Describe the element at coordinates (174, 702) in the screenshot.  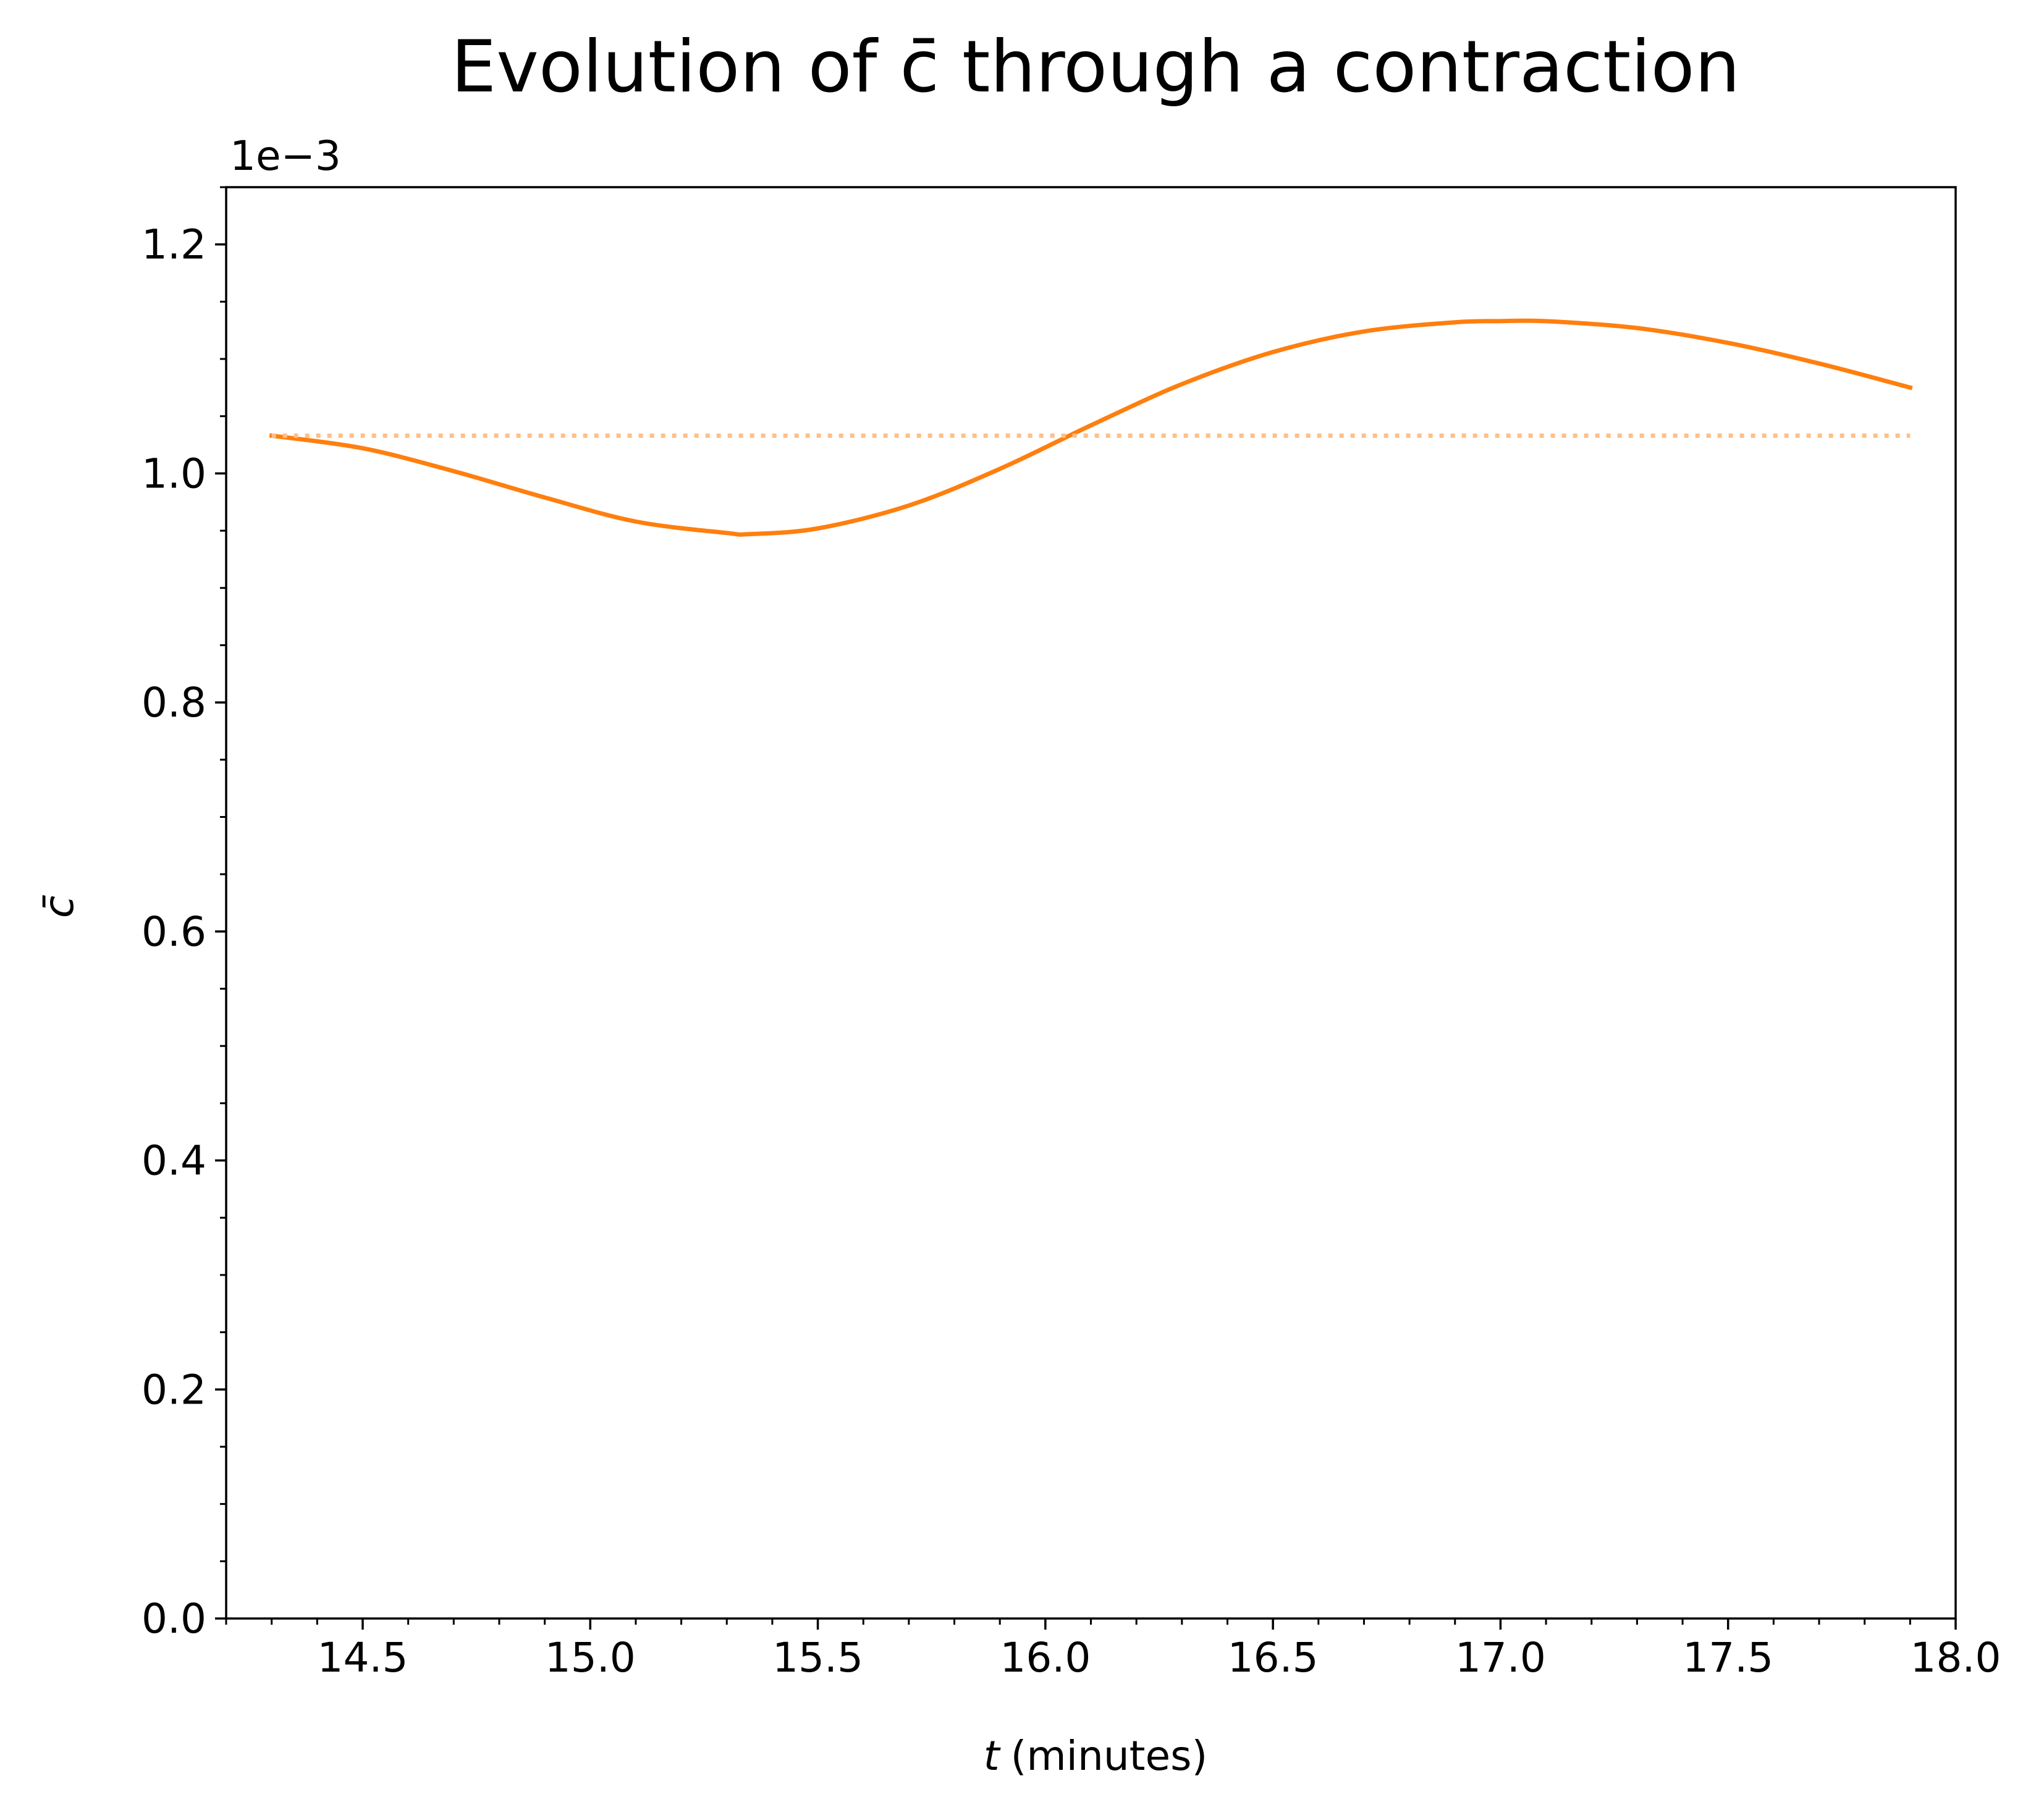
I see `y-tick-label: 0.8` at that location.